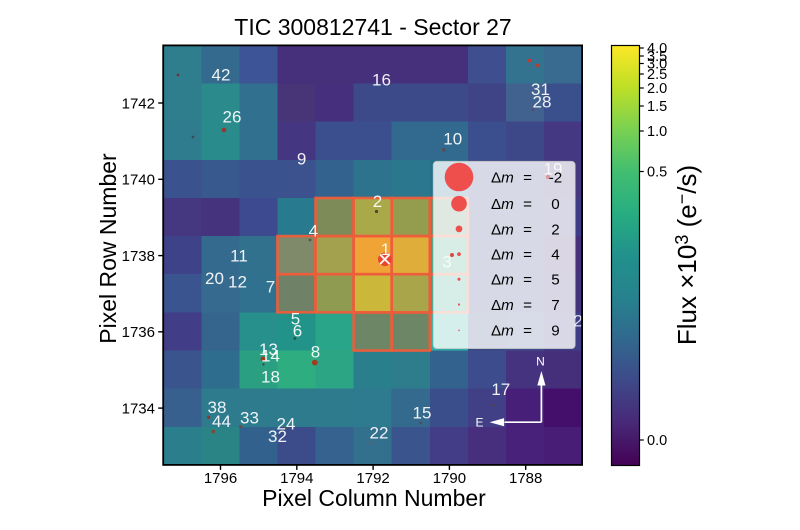  Describe the element at coordinates (237, 282) in the screenshot. I see `svg-text: 12` at that location.